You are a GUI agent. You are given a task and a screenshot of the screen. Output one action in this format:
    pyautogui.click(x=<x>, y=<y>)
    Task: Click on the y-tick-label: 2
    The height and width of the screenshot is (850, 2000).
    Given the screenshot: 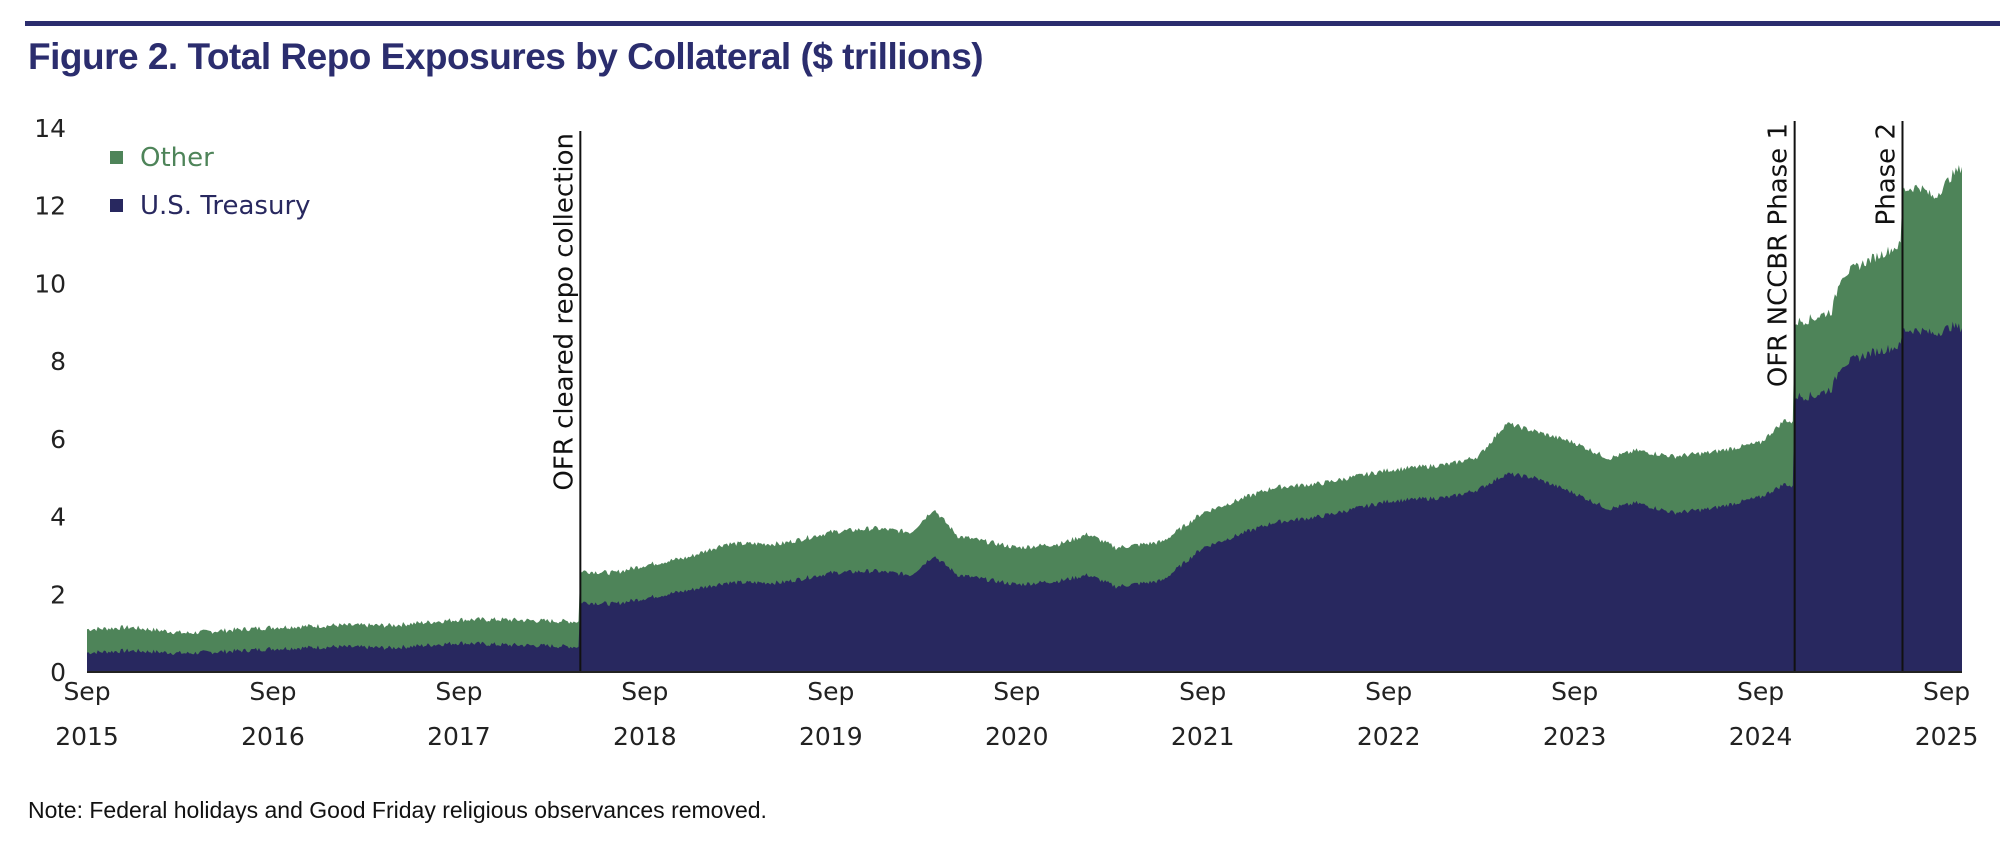 What is the action you would take?
    pyautogui.click(x=58, y=594)
    